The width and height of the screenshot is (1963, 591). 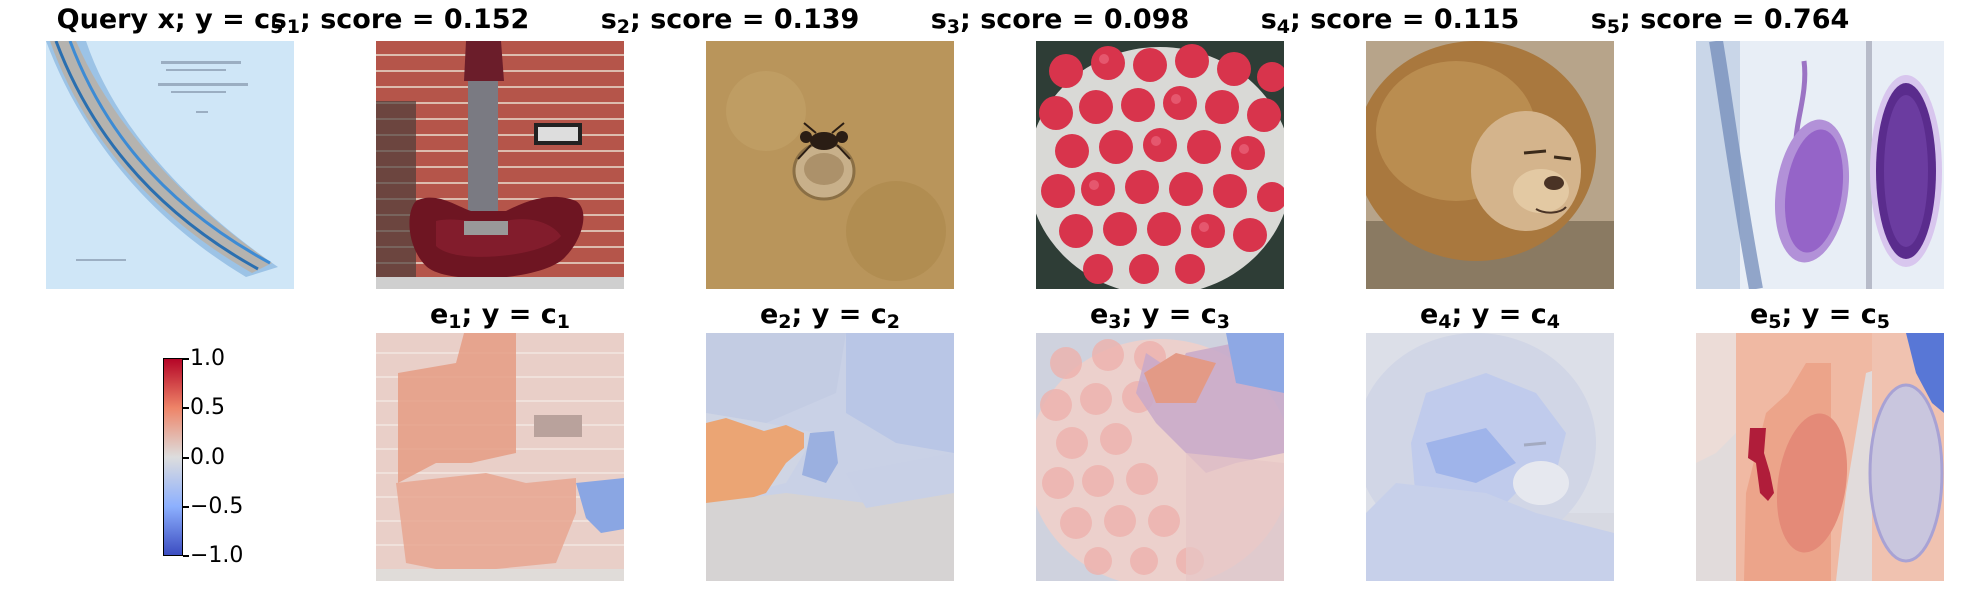 I want to click on explanation-title-5: e5; y = c5, so click(x=1820, y=316).